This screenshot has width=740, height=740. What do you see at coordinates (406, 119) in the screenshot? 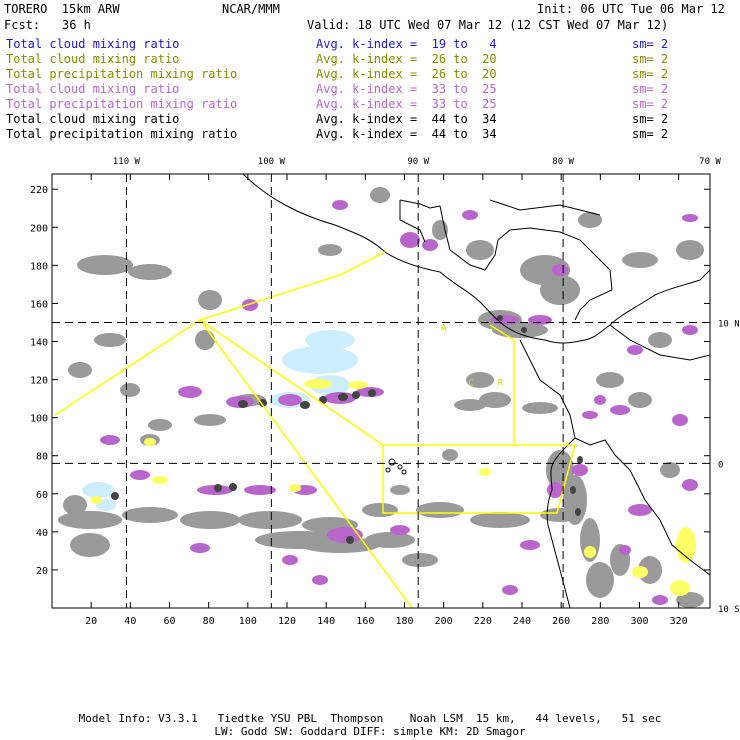
I see `legend-k-index: Avg. k-index = 44 to 34` at bounding box center [406, 119].